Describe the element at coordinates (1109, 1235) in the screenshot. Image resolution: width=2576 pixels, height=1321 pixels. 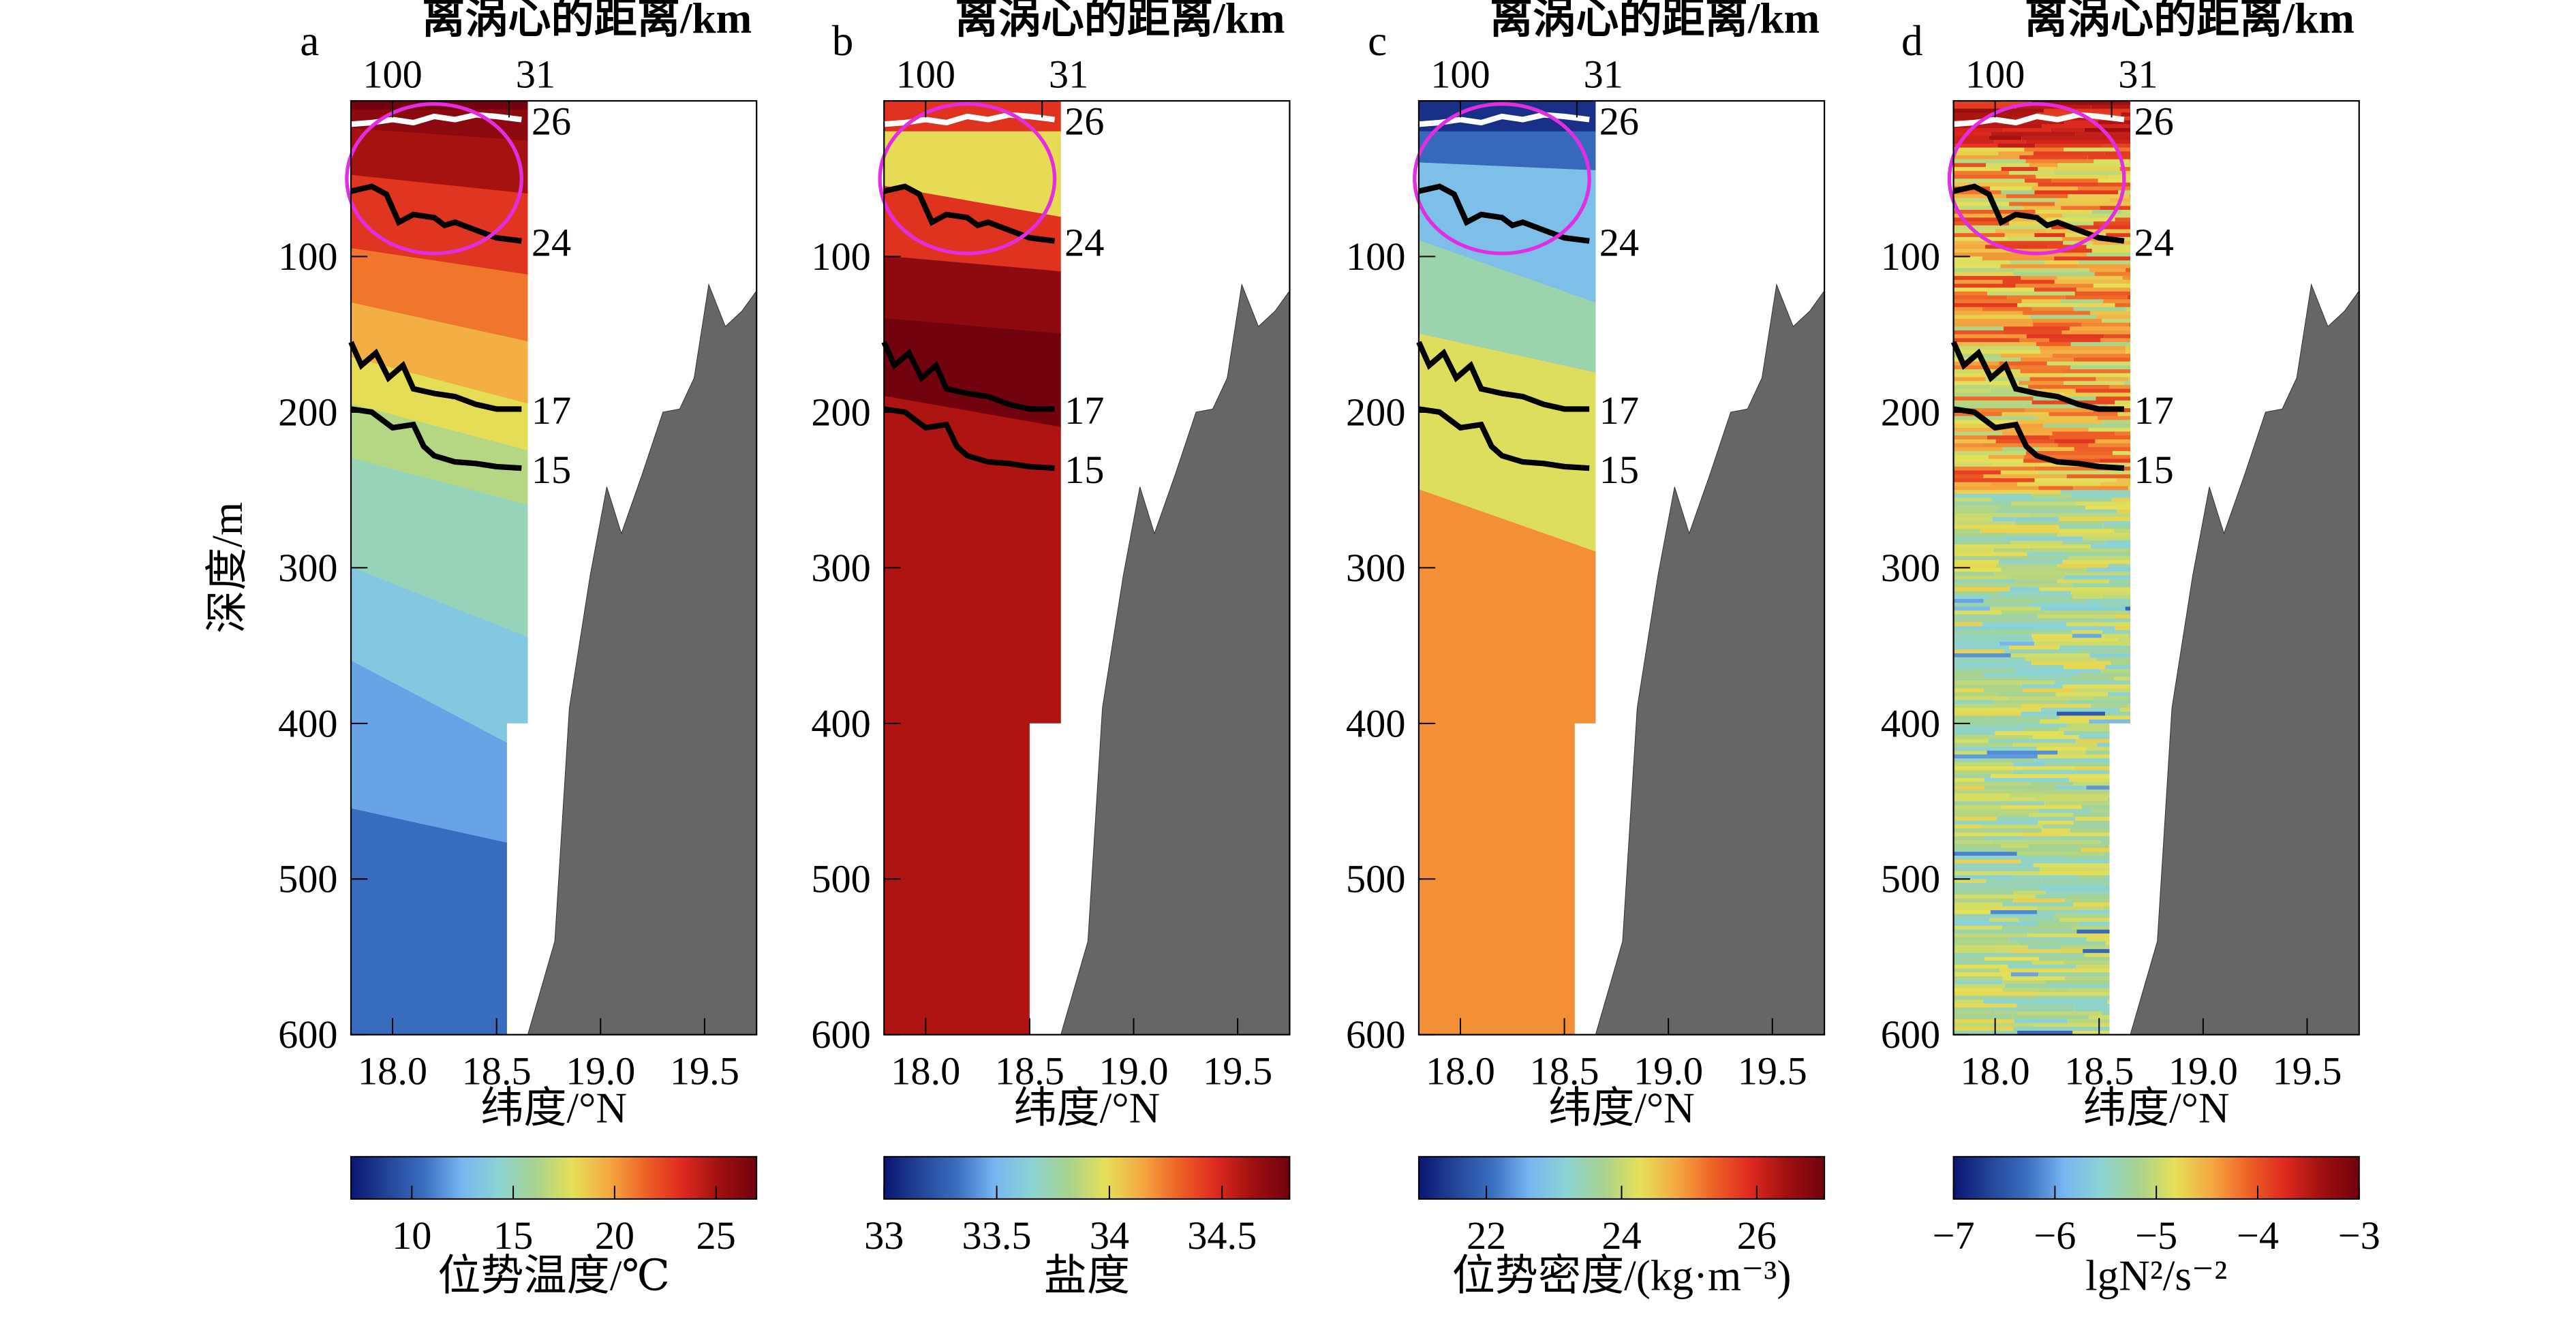
I see `colorbar-tick-label: 34` at that location.